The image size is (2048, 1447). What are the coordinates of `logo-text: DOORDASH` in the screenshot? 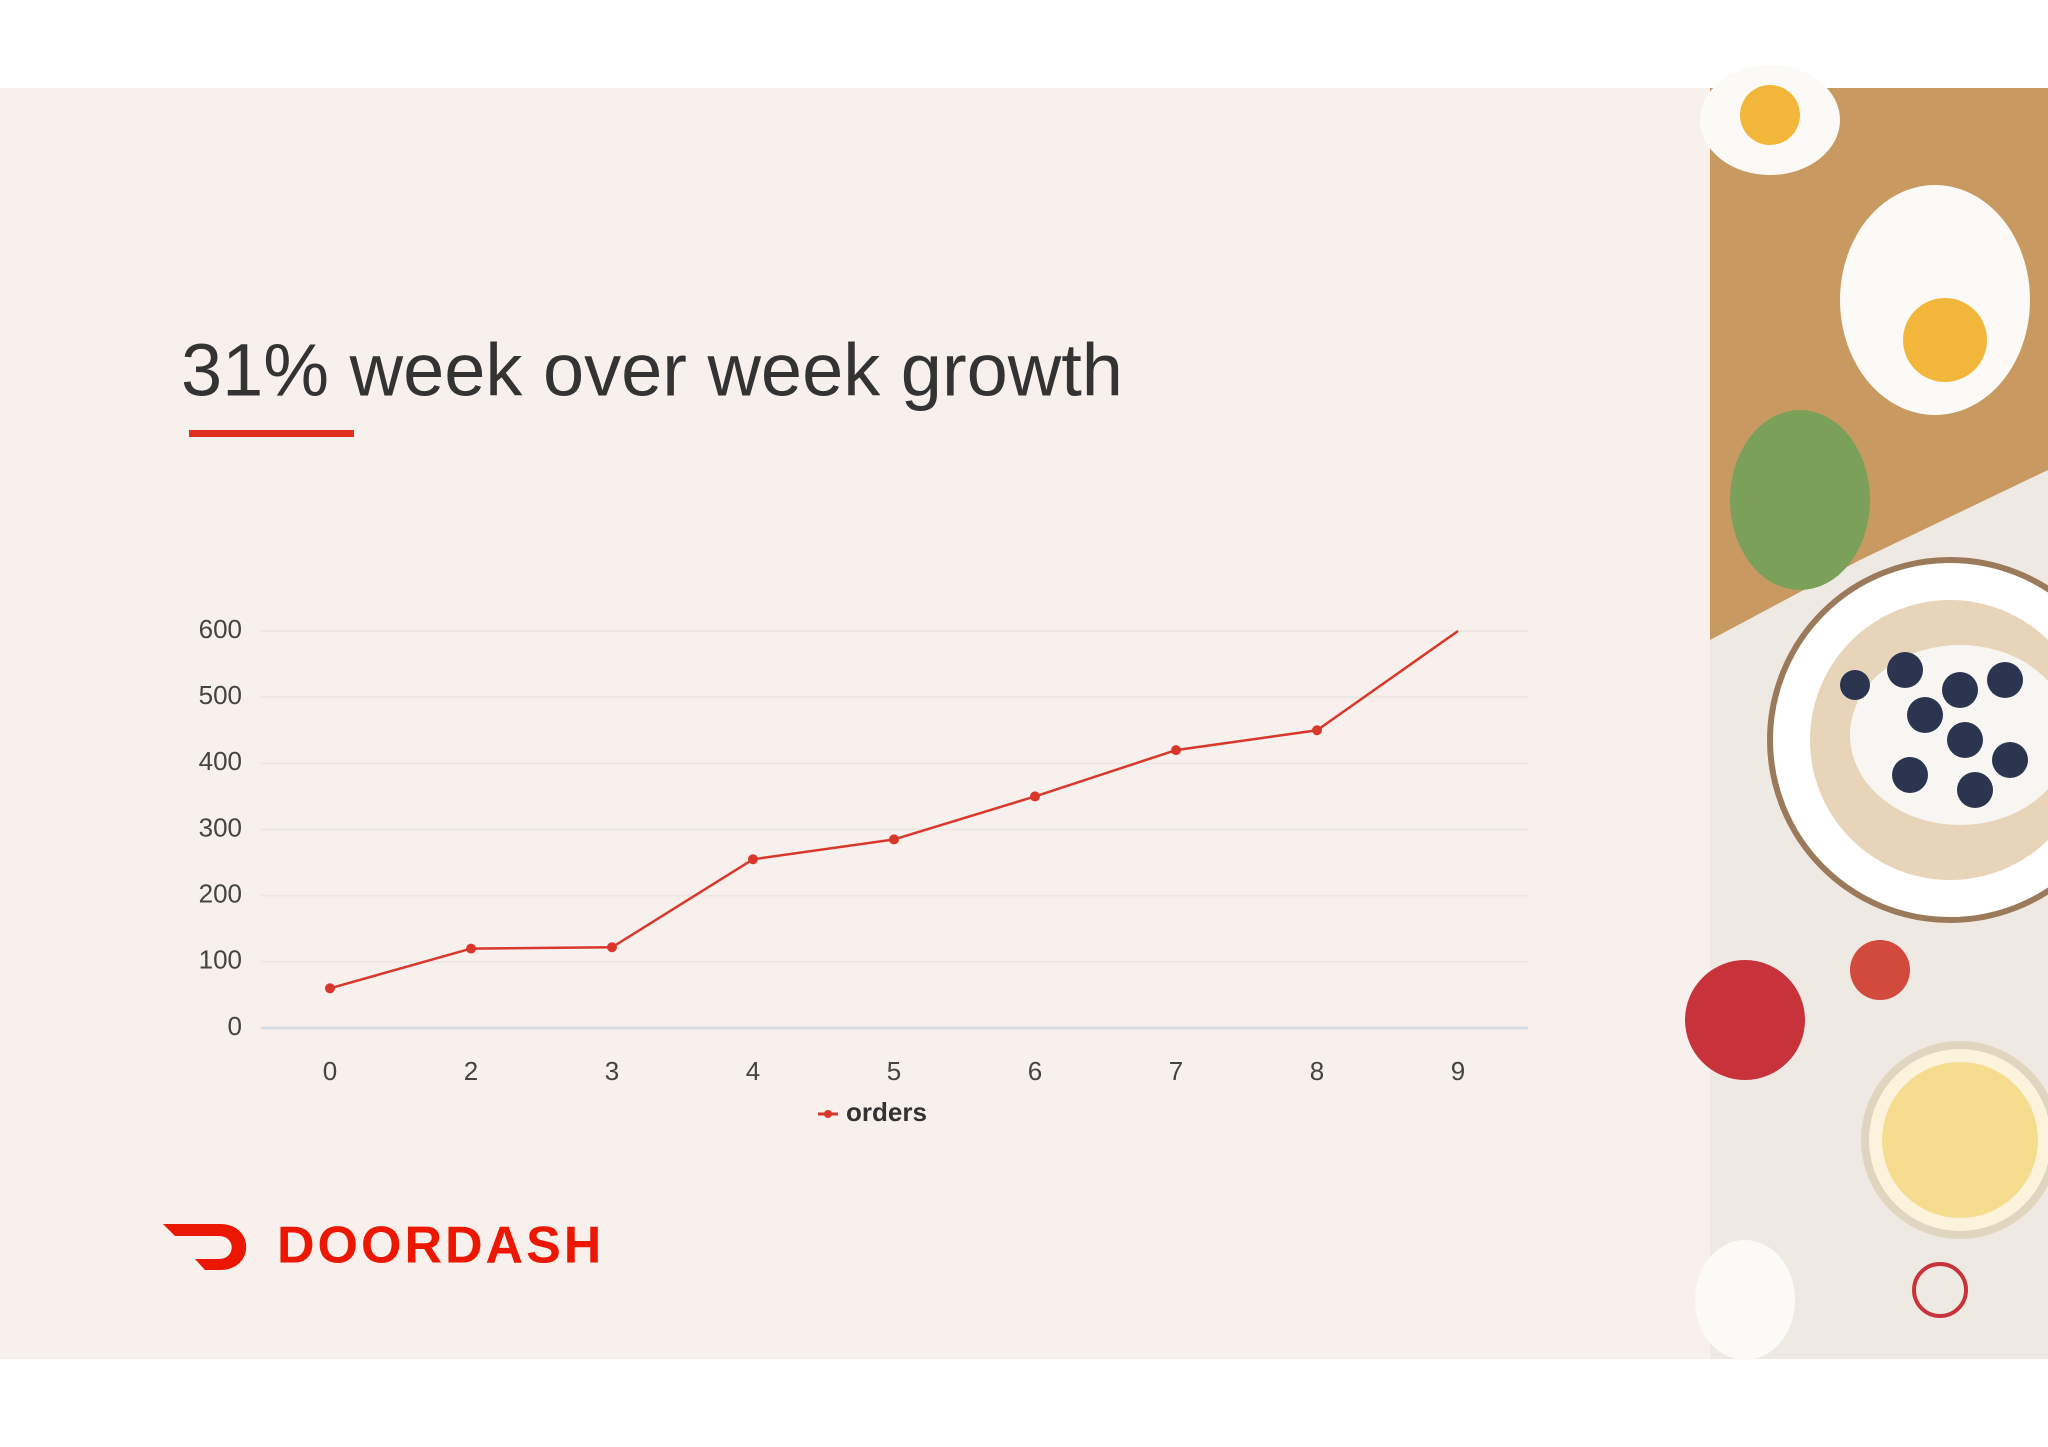 It's located at (440, 1246).